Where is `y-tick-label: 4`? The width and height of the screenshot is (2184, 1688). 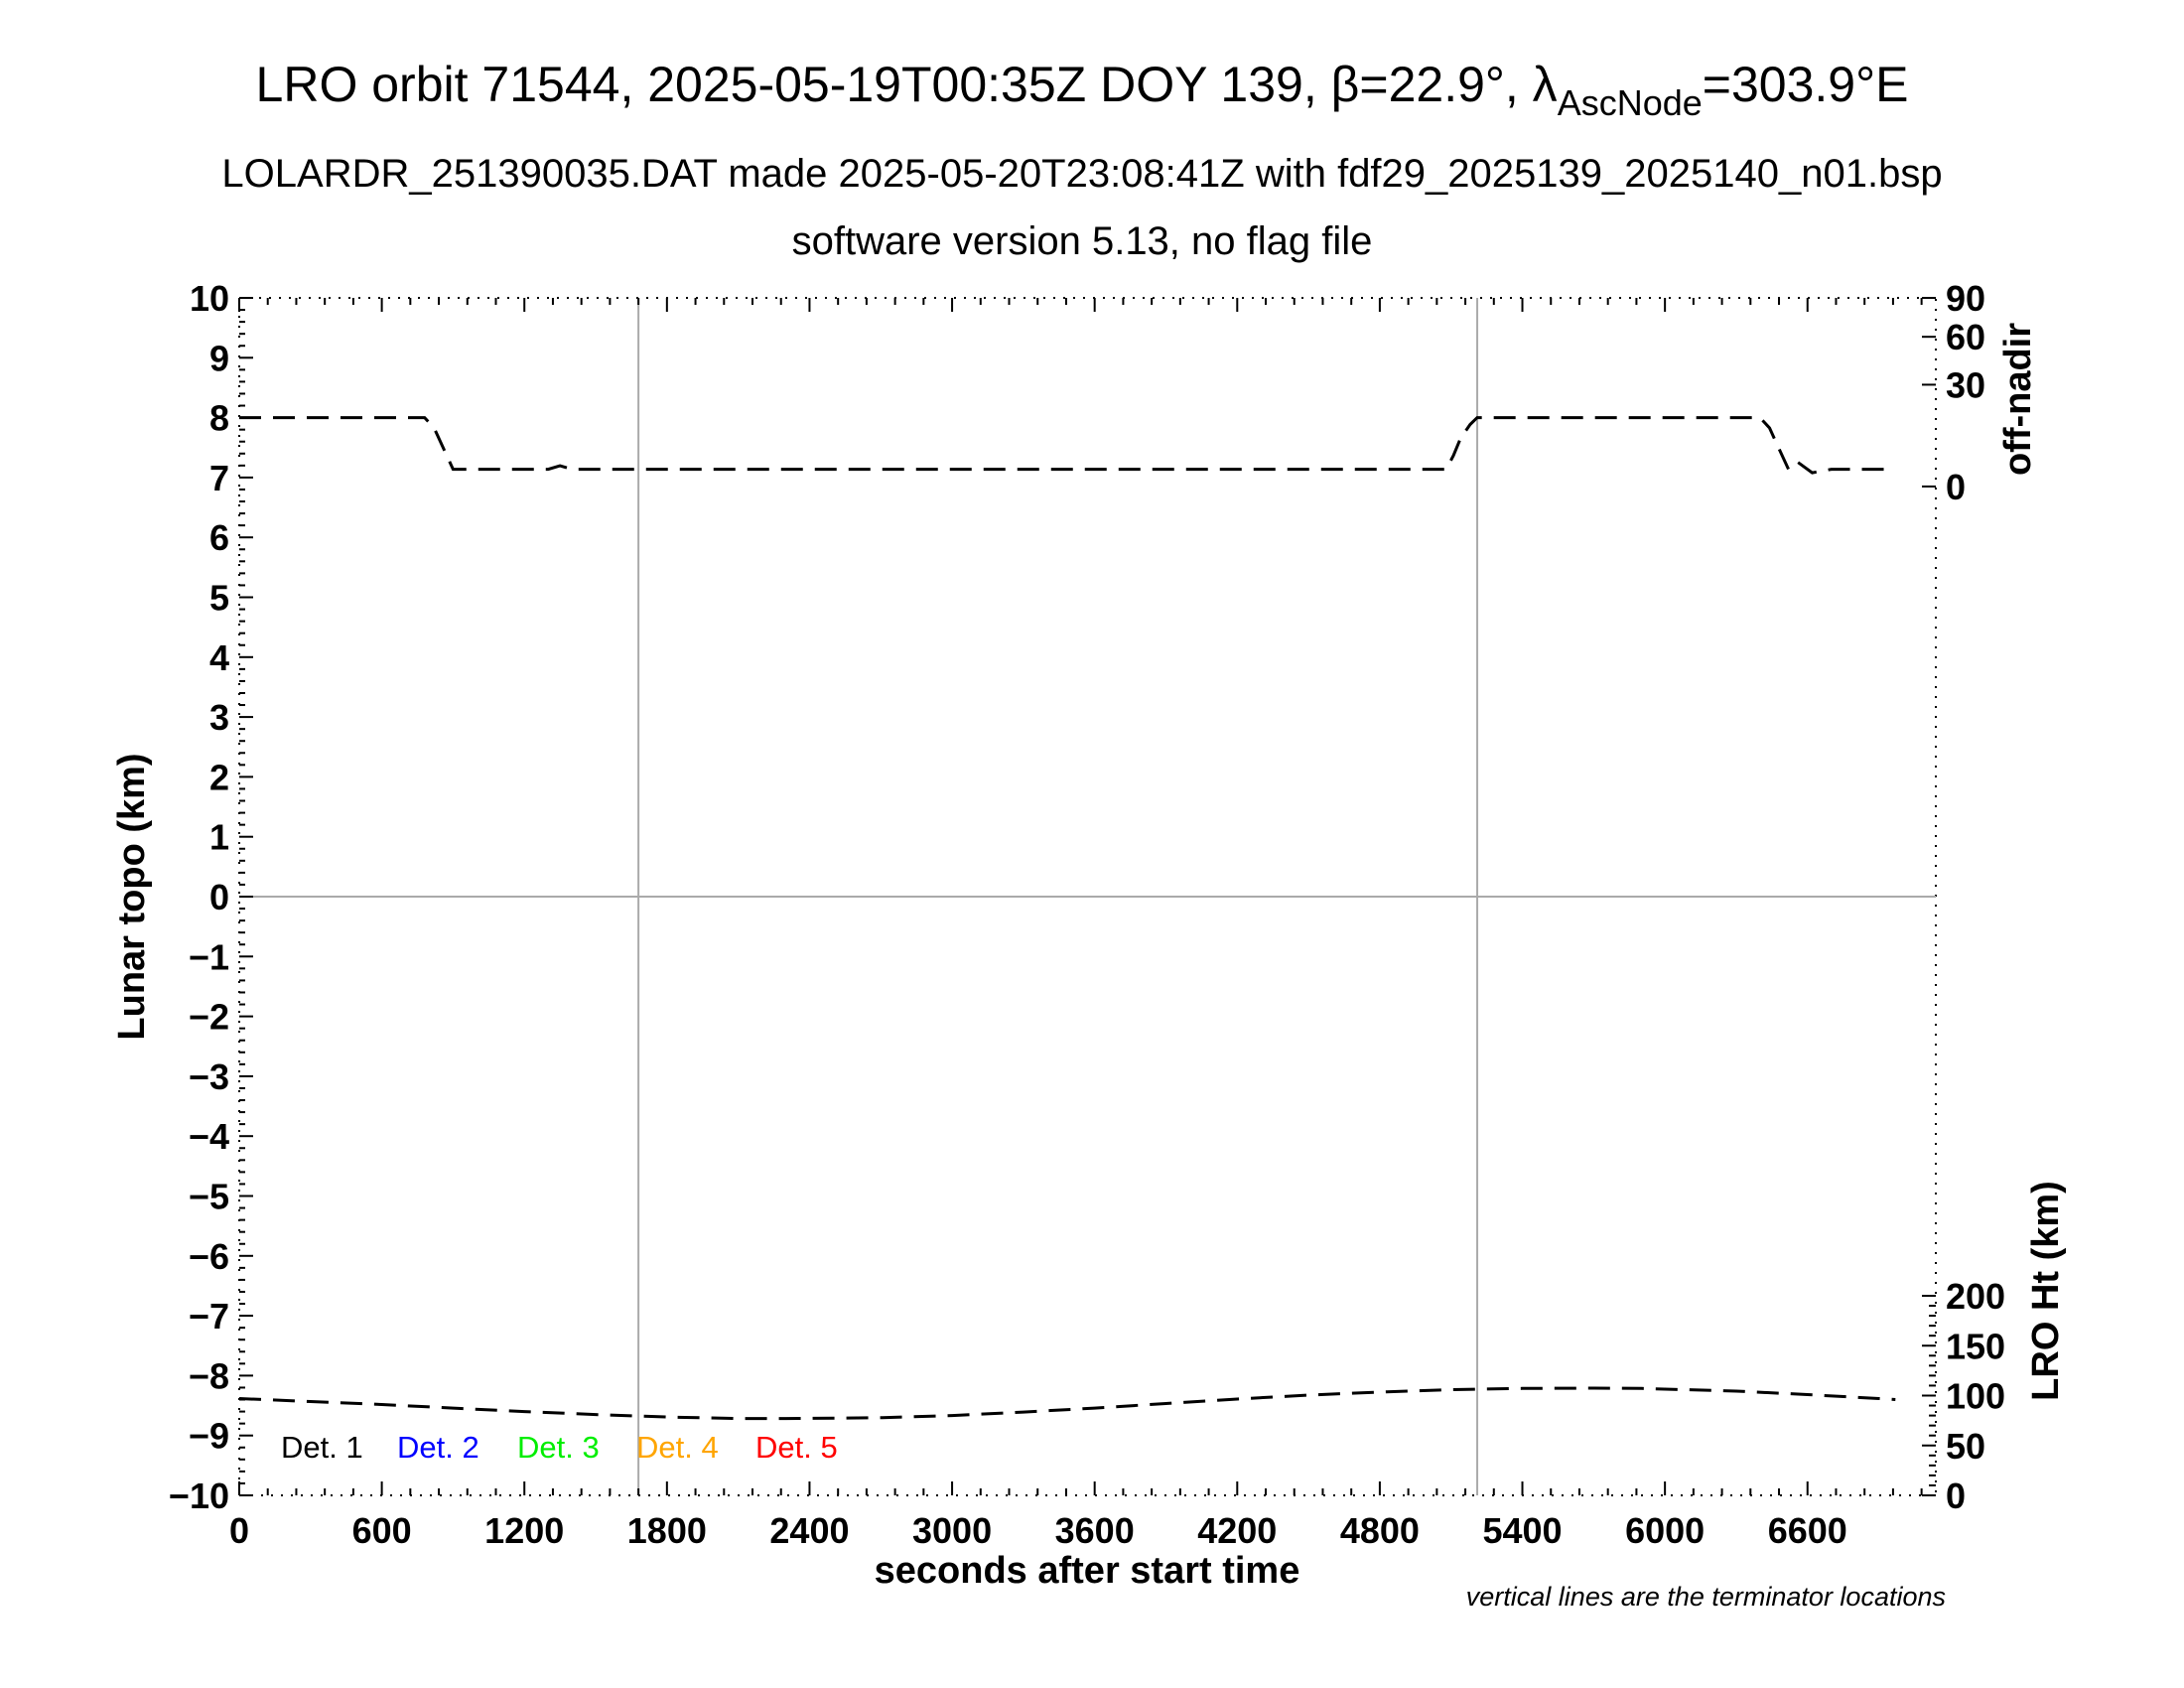
y-tick-label: 4 is located at coordinates (219, 657).